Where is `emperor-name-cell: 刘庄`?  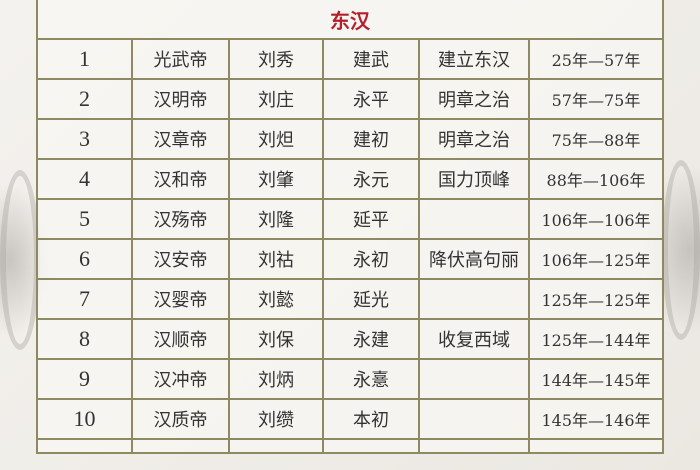
emperor-name-cell: 刘庄 is located at coordinates (276, 99).